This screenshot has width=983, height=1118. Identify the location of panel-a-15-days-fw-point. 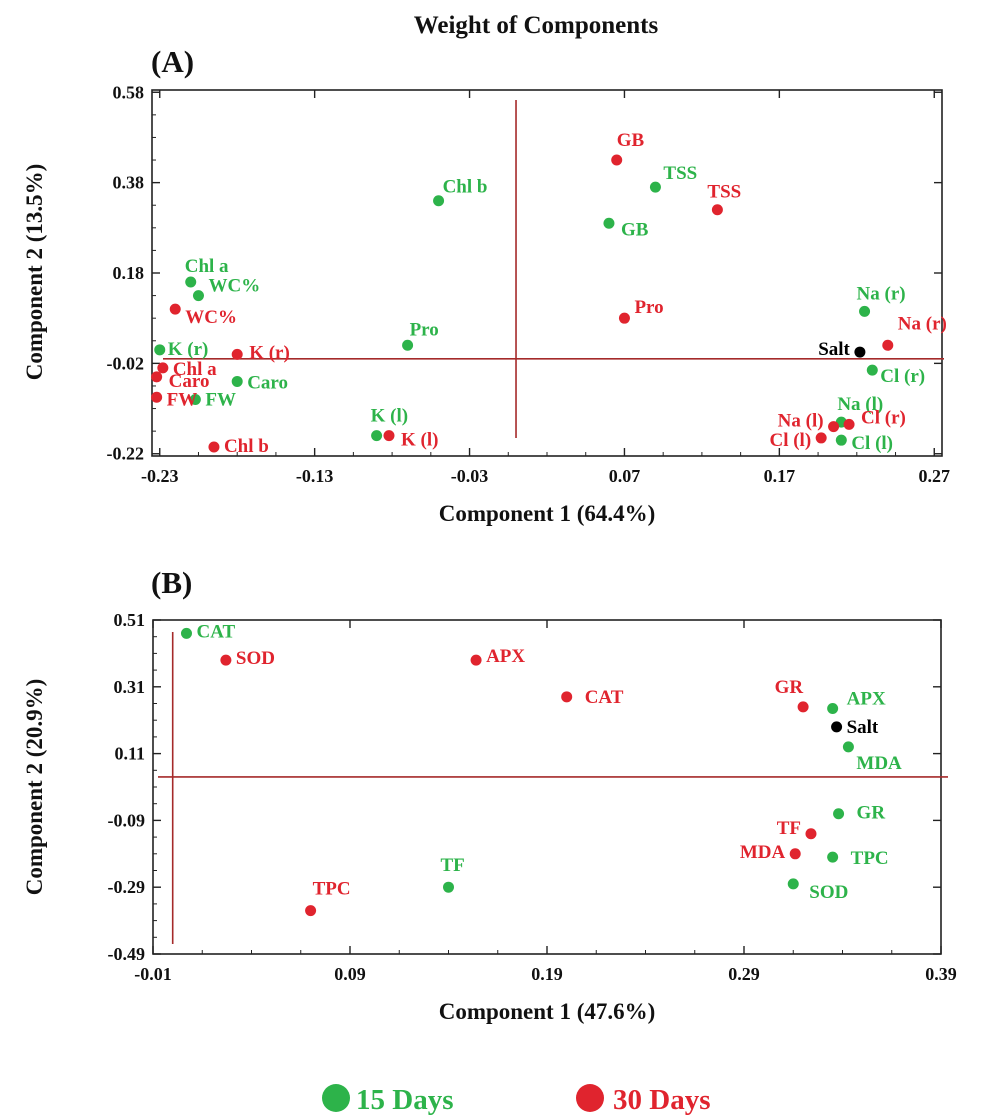
(195, 400).